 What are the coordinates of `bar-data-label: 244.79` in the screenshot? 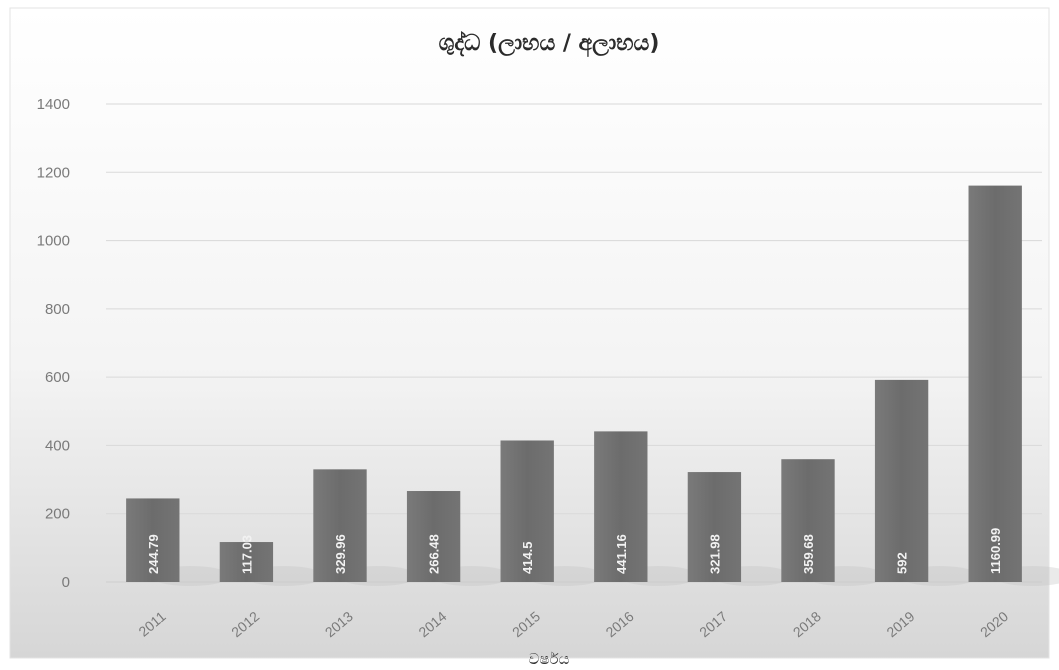 It's located at (153, 554).